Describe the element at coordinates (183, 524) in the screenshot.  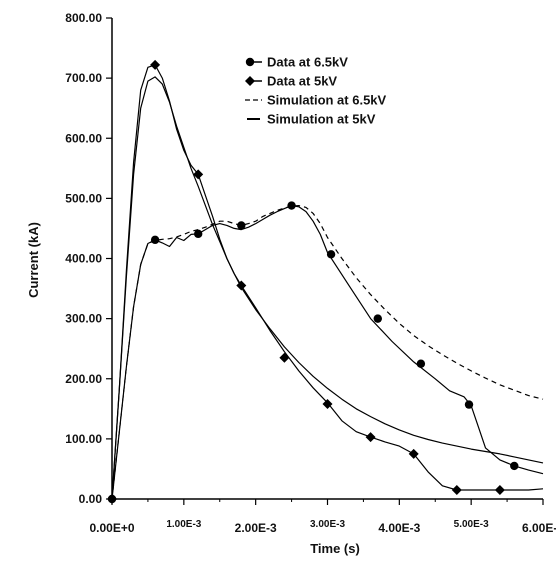
I see `x-tick-label: 1.00E-3` at that location.